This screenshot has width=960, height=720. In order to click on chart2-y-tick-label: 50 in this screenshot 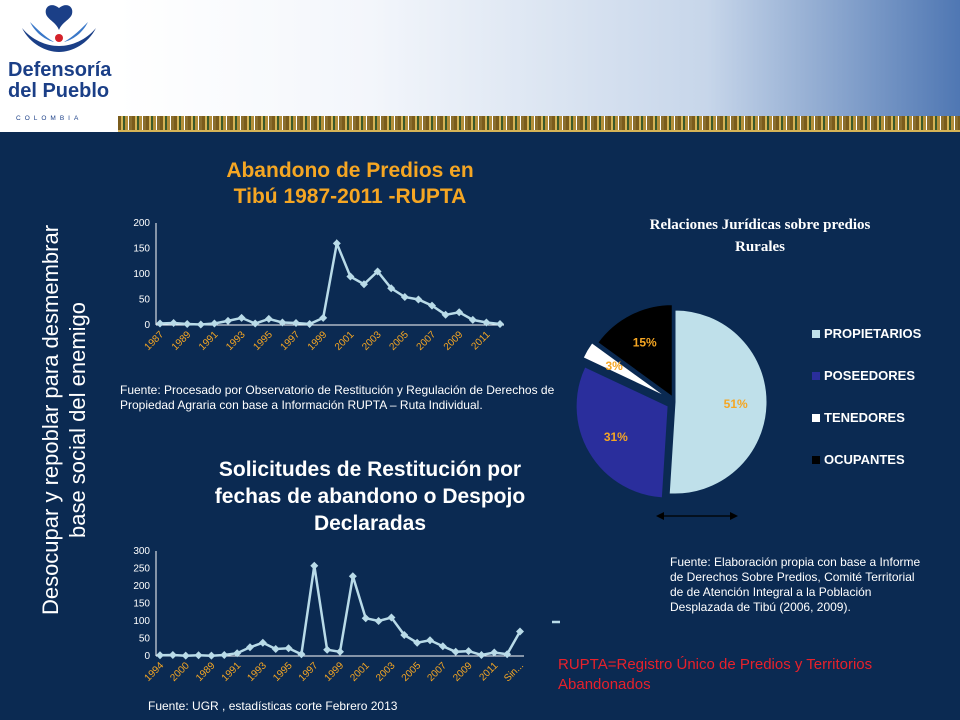, I will do `click(145, 639)`.